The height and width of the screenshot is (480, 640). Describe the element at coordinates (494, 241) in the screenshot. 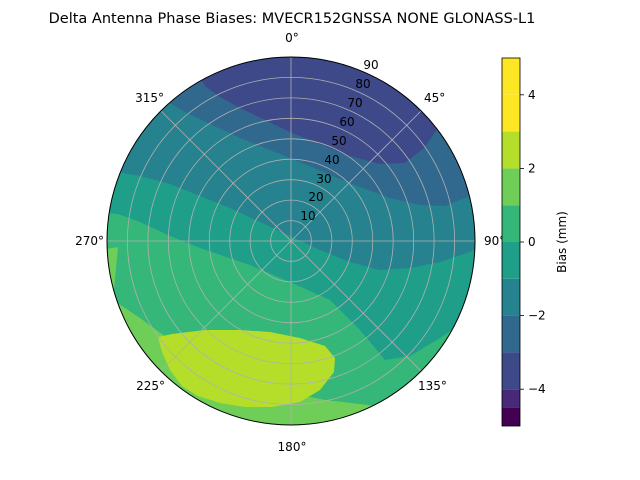

I see `angular-tick-label-90: 90°` at that location.